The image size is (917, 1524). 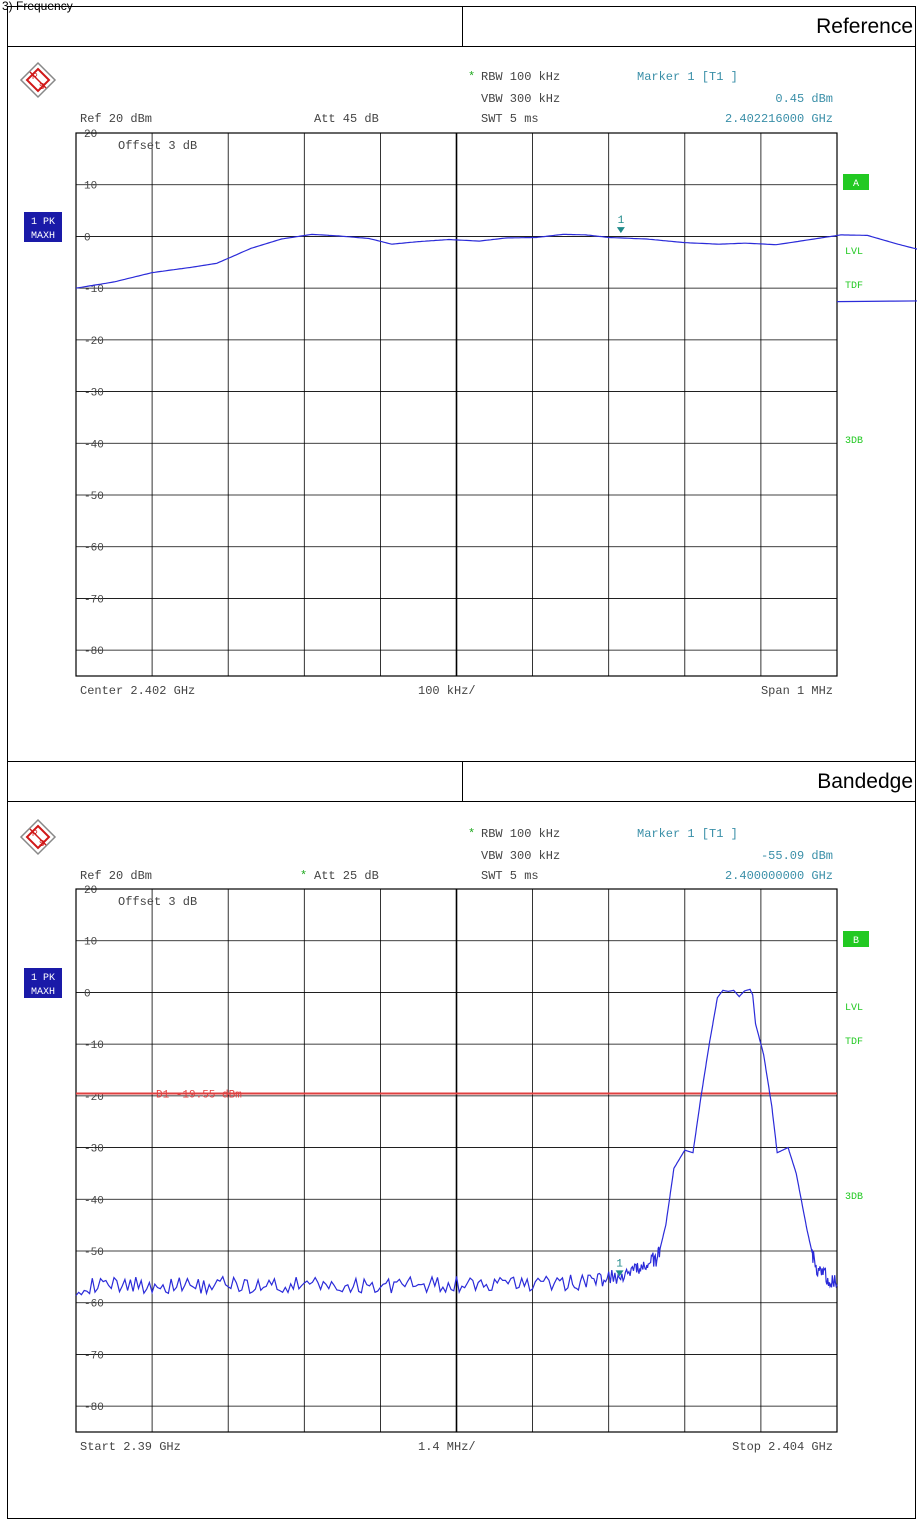 What do you see at coordinates (496, 268) in the screenshot?
I see `trace-line` at bounding box center [496, 268].